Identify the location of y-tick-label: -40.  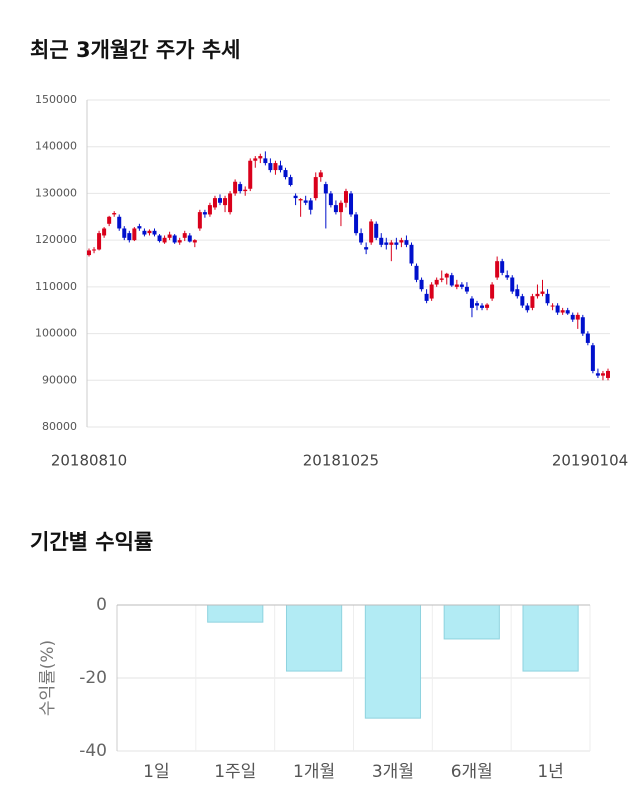
(93, 751).